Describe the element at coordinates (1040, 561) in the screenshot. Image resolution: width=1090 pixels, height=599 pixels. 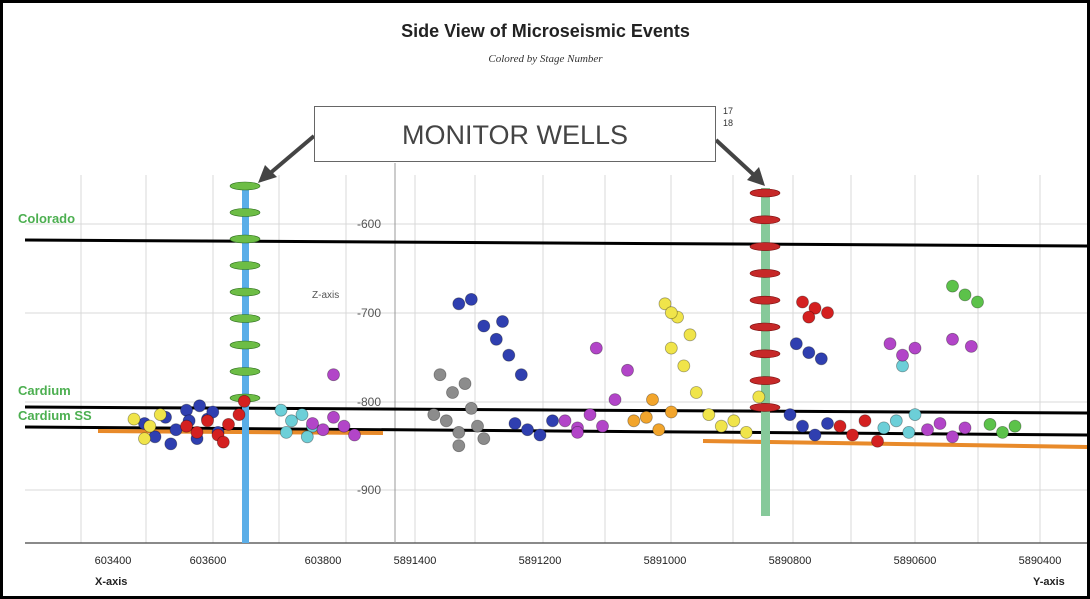
I see `y-tick-label: 5890400` at that location.